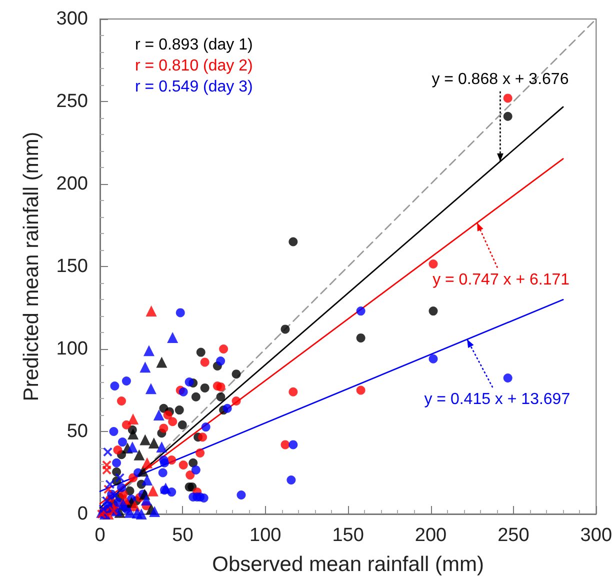  What do you see at coordinates (514, 535) in the screenshot?
I see `x-tick-label: 250` at bounding box center [514, 535].